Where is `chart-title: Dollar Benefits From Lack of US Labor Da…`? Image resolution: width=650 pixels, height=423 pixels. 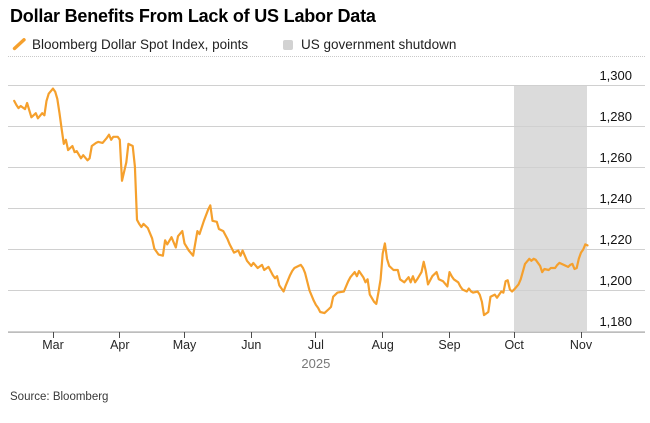
chart-title: Dollar Benefits From Lack of US Labor Da… is located at coordinates (193, 16).